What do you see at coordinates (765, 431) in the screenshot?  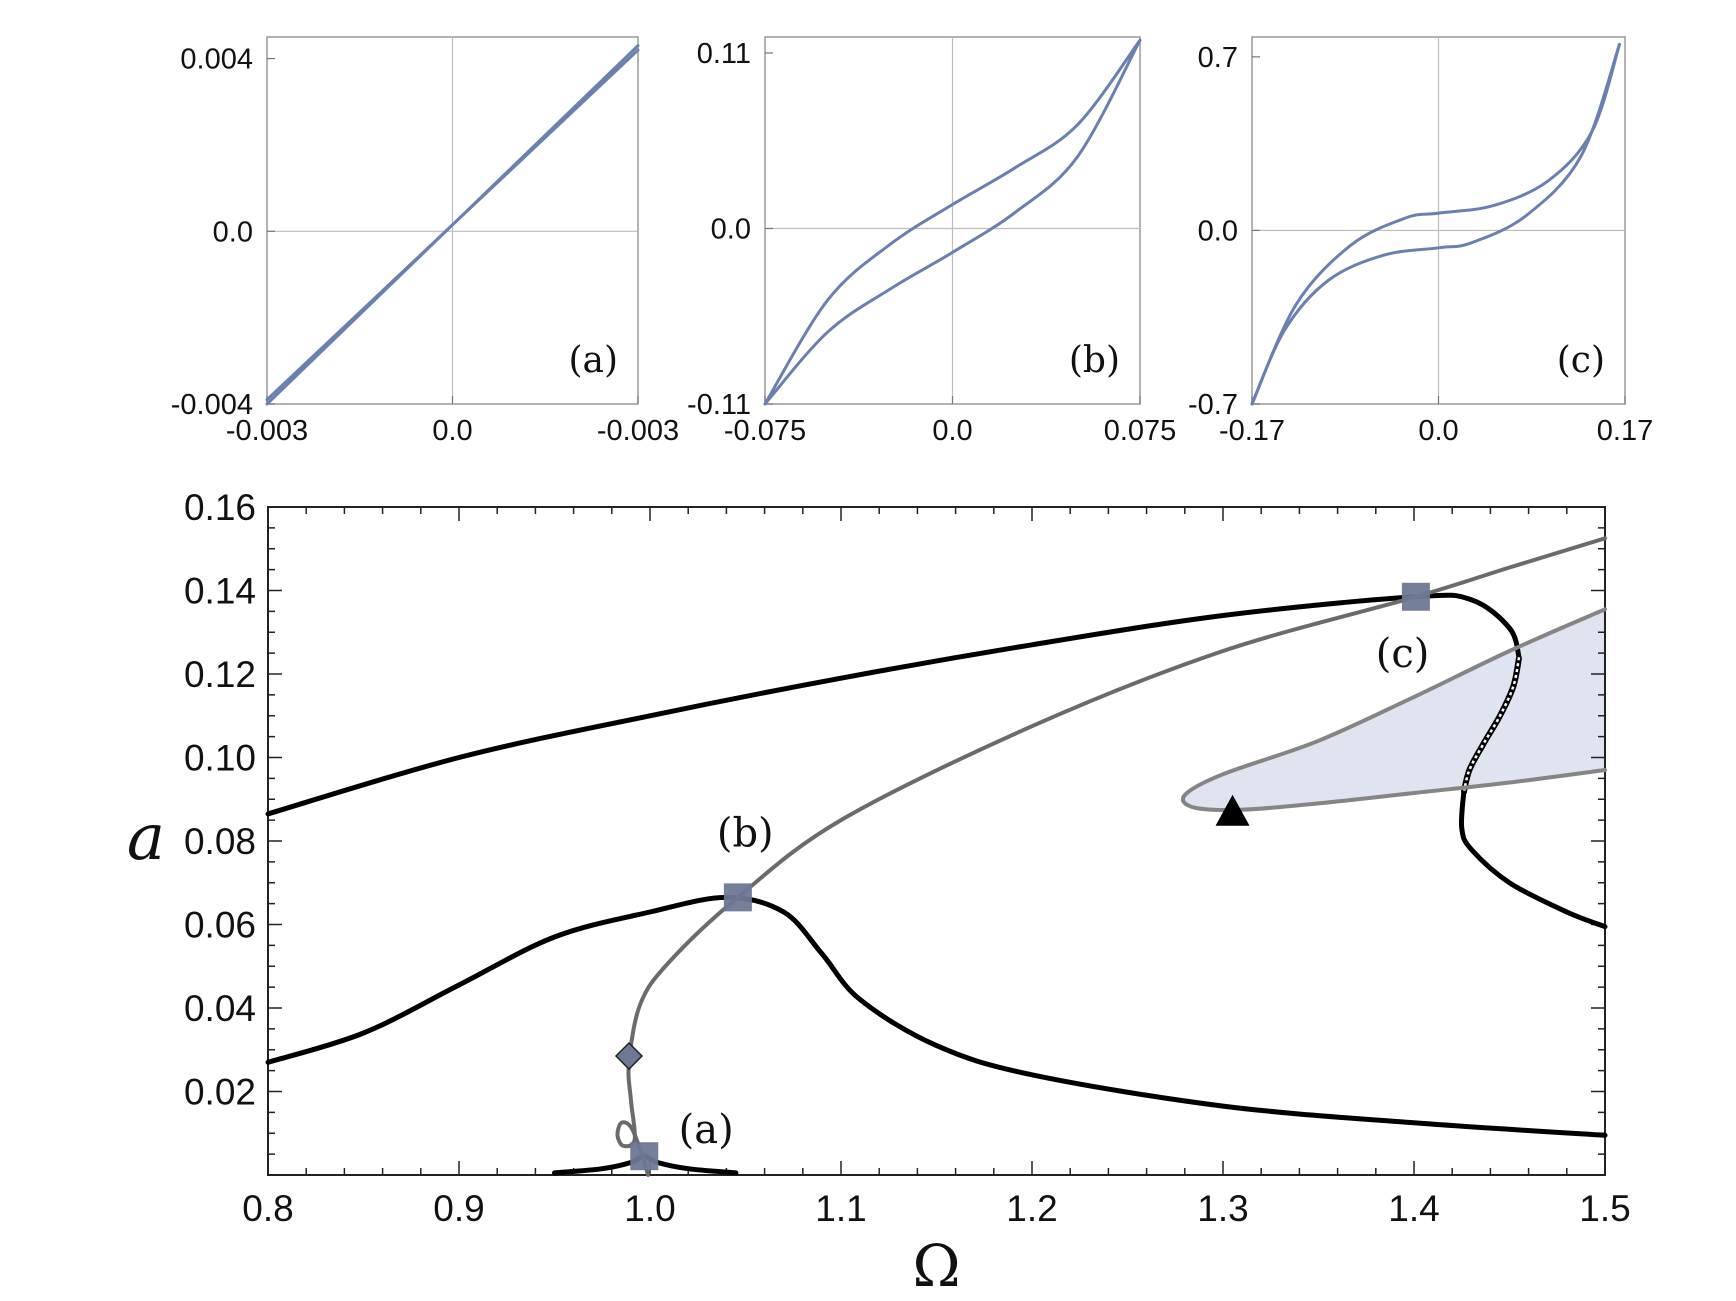 I see `x-tick-label: -0.075` at bounding box center [765, 431].